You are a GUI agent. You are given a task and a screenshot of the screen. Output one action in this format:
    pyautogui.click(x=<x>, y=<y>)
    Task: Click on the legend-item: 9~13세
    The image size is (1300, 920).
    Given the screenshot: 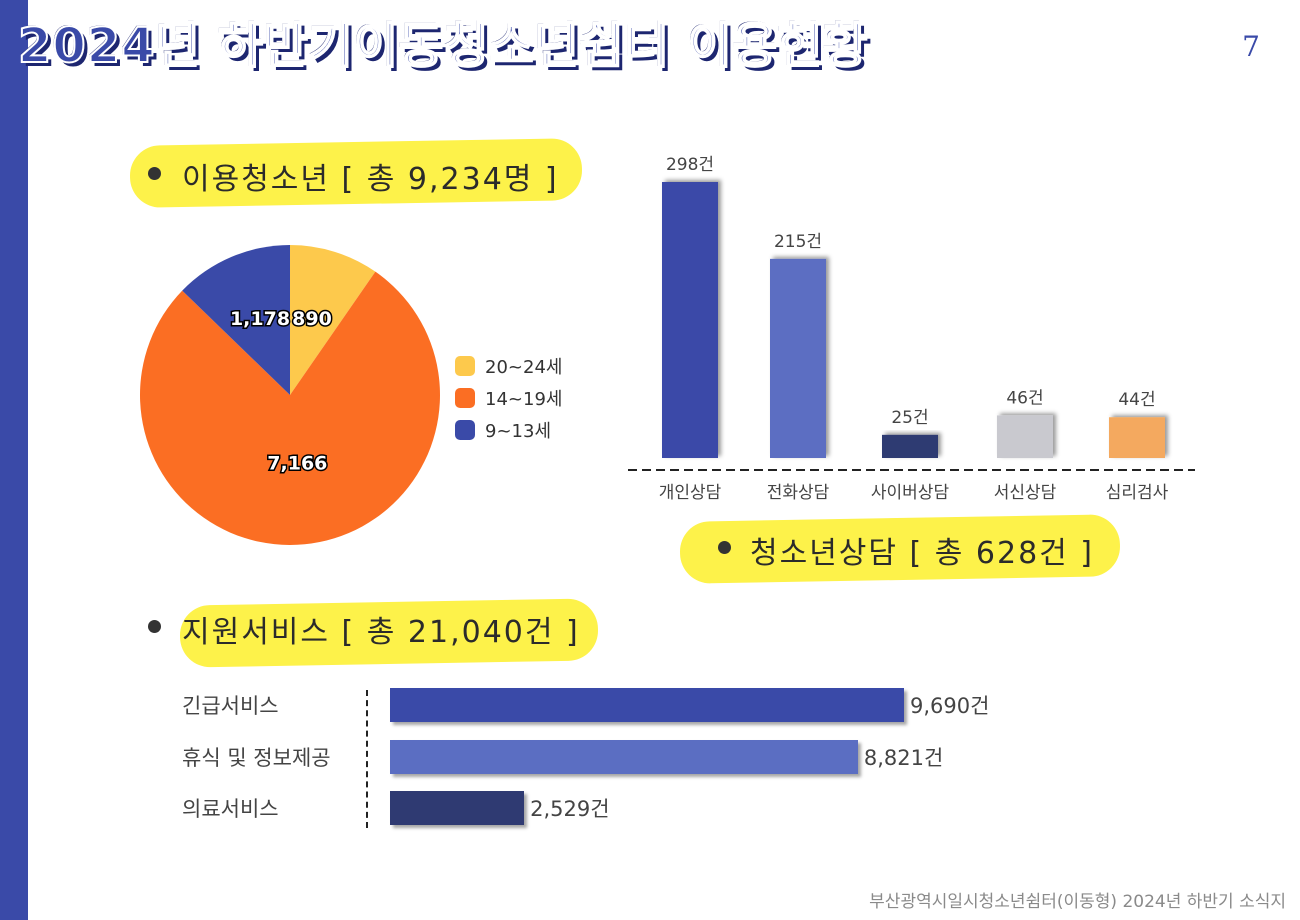 What is the action you would take?
    pyautogui.click(x=508, y=430)
    